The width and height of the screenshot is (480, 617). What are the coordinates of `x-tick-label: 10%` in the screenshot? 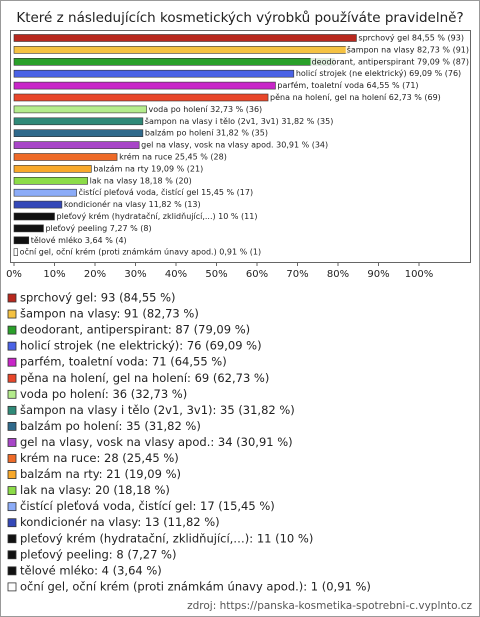 It's located at (54, 274).